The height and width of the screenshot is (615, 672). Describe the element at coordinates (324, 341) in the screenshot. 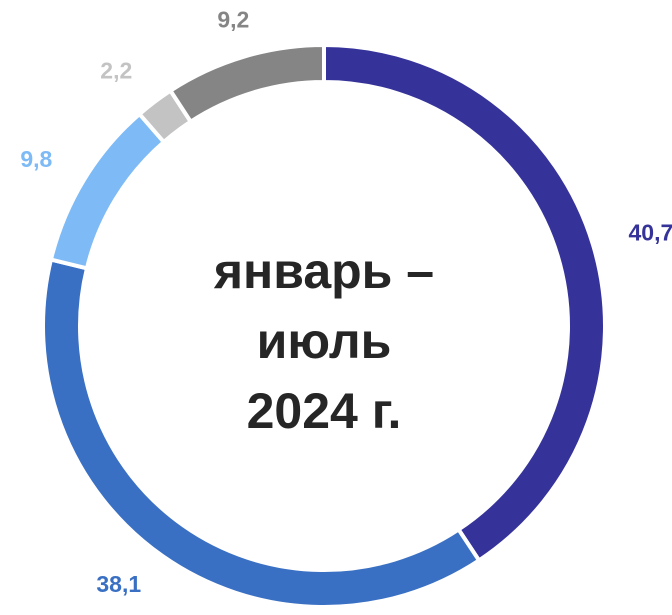

I see `center-text: июль` at that location.